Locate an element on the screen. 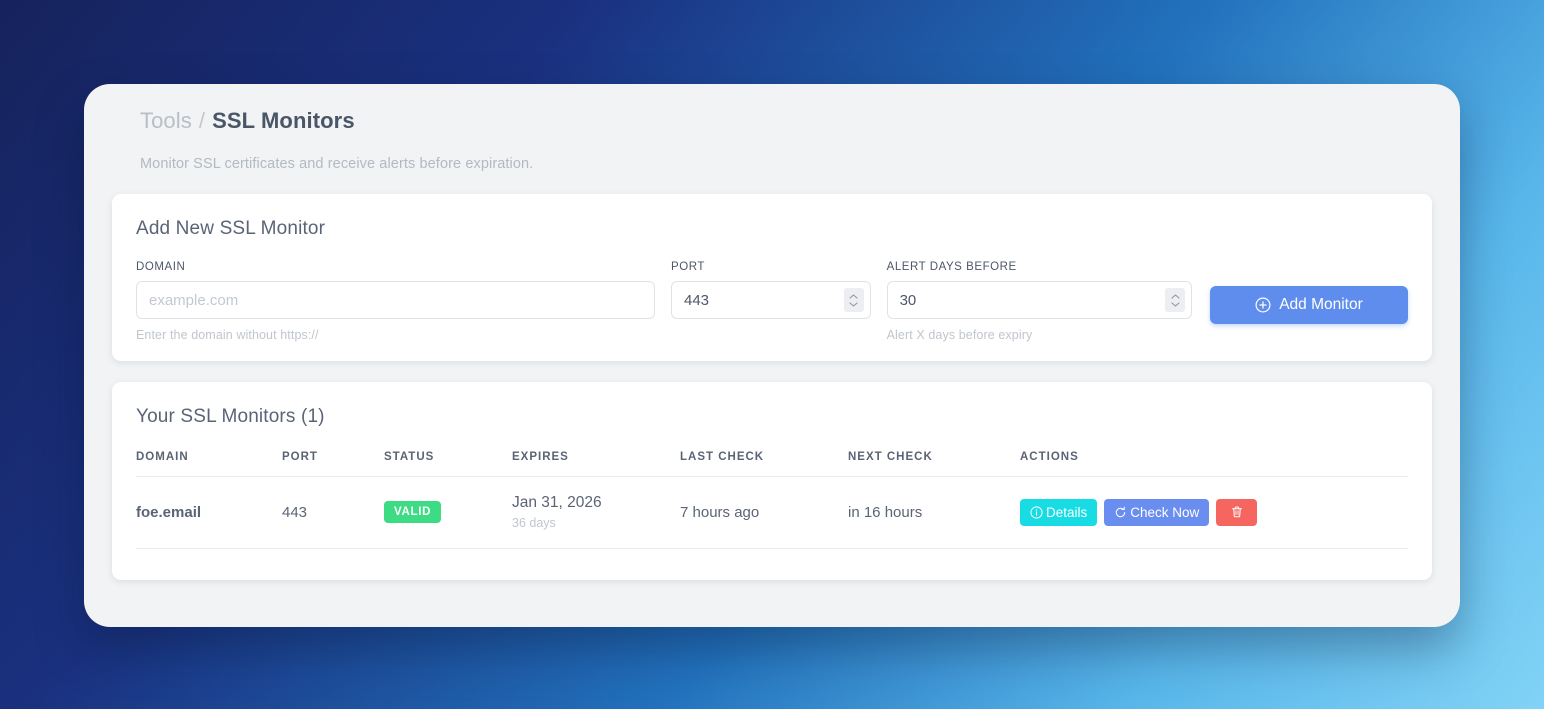  port-label: PORT is located at coordinates (687, 267).